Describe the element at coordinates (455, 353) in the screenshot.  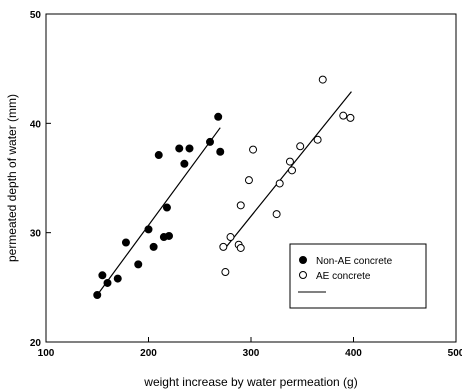
I see `x-tick-label: 500` at that location.